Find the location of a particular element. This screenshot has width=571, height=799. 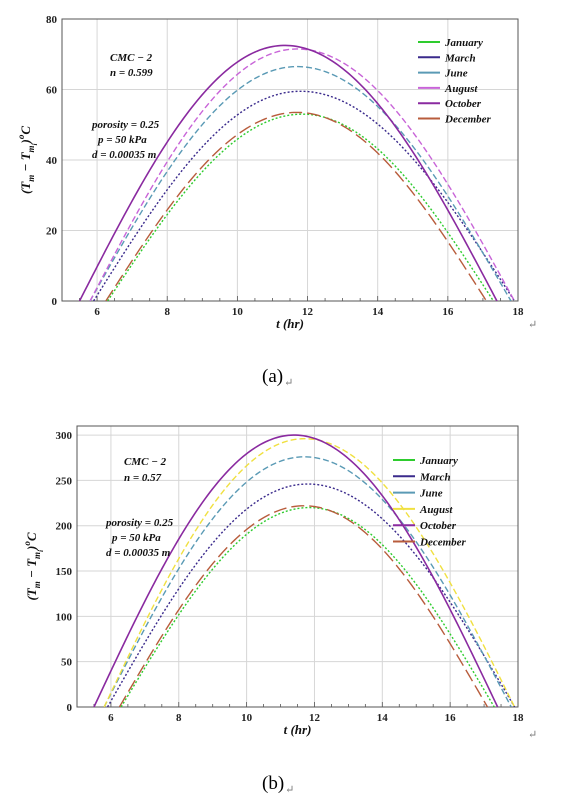

y-tick-label: 40 is located at coordinates (52, 161).